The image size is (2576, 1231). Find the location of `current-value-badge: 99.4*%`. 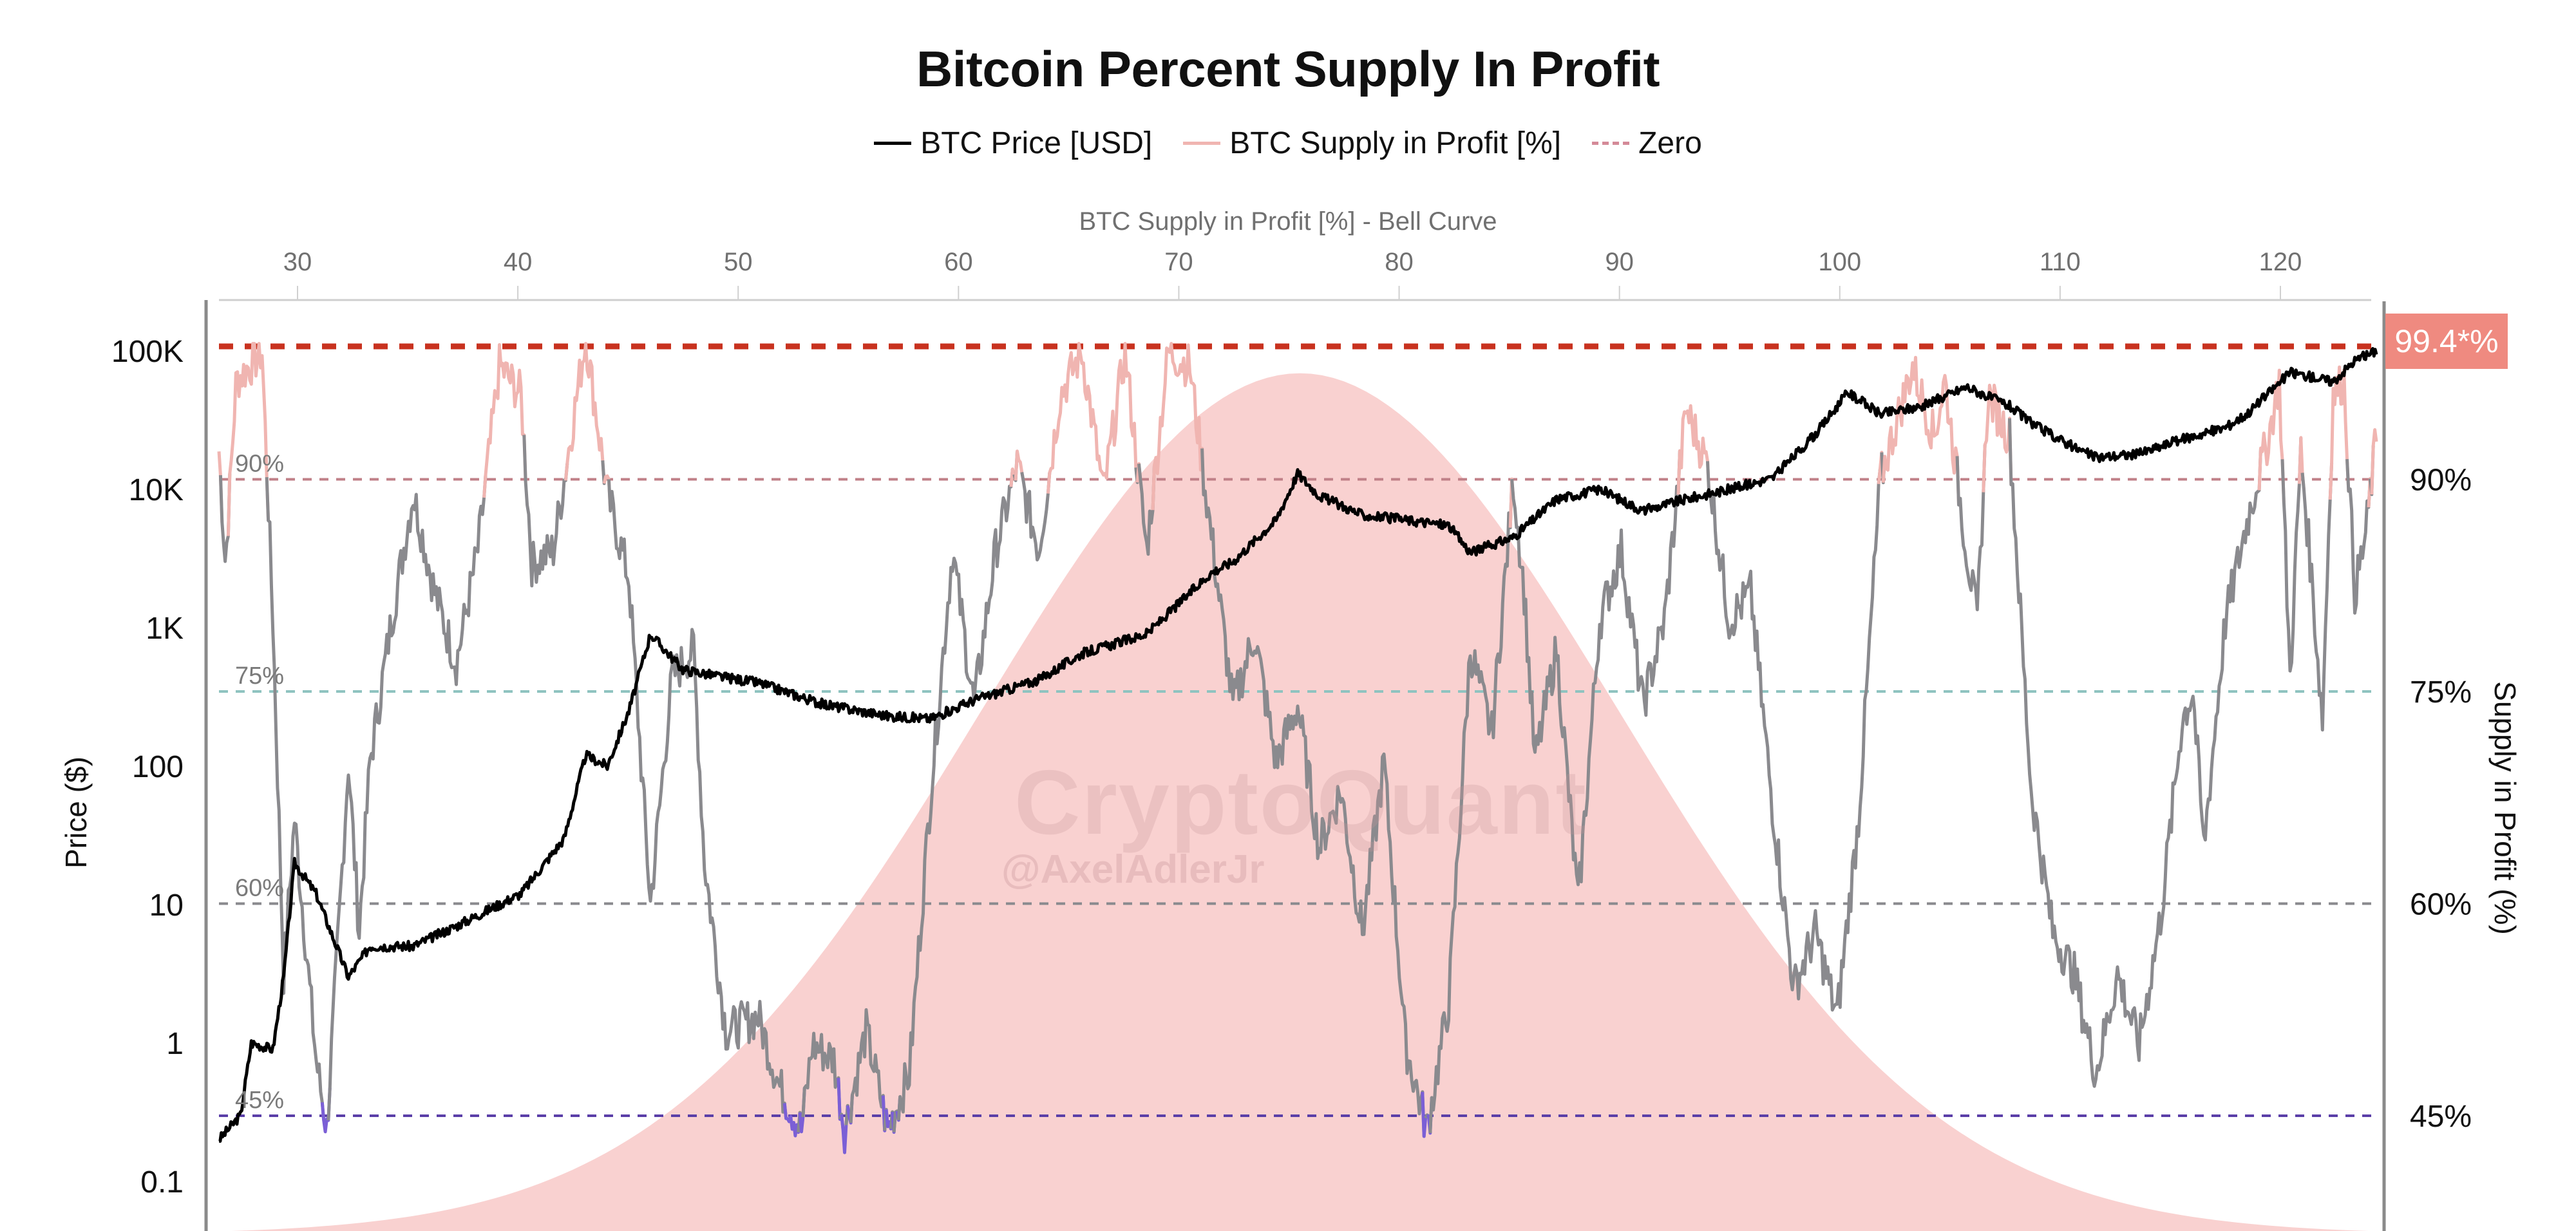

current-value-badge: 99.4*% is located at coordinates (2446, 341).